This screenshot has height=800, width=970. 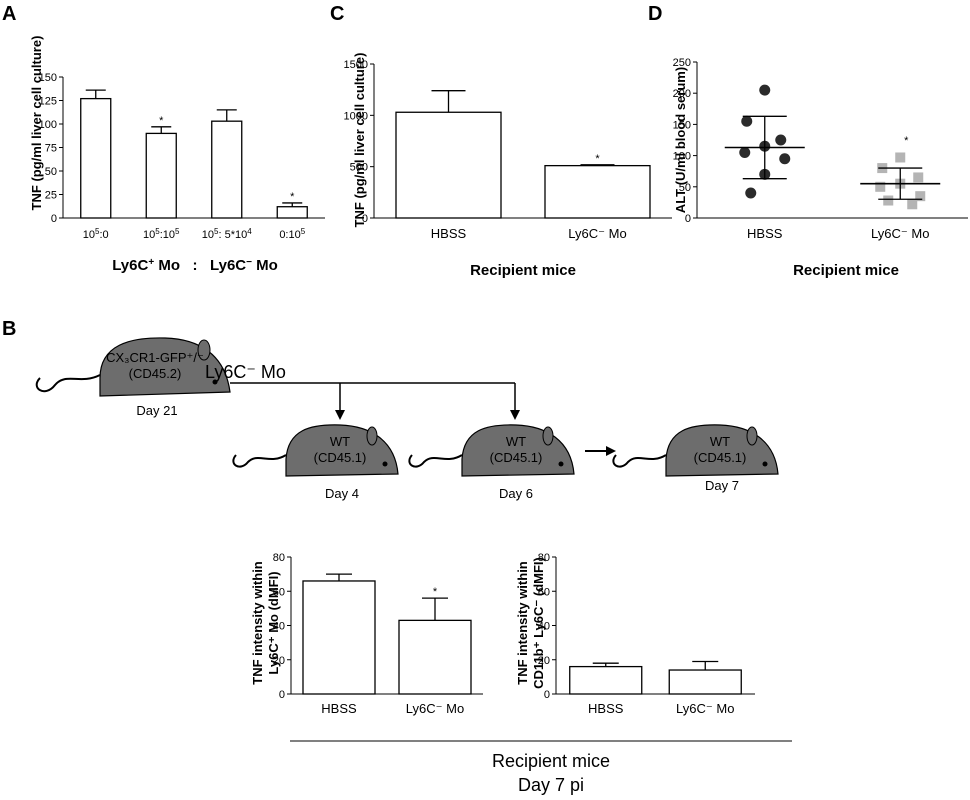 What do you see at coordinates (516, 457) in the screenshot?
I see `recipient-2-line2: (CD45.1)` at bounding box center [516, 457].